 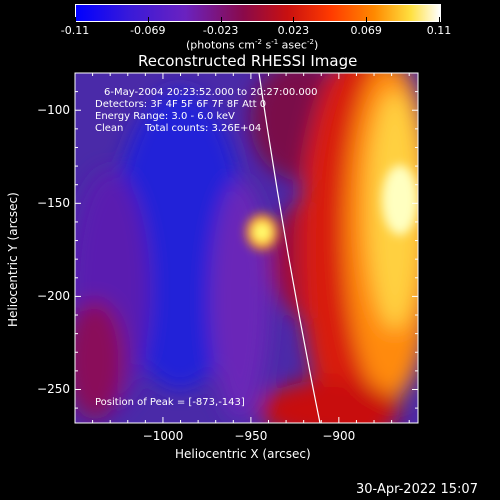 I want to click on colorbar-tick-label: -0.069, so click(x=148, y=30).